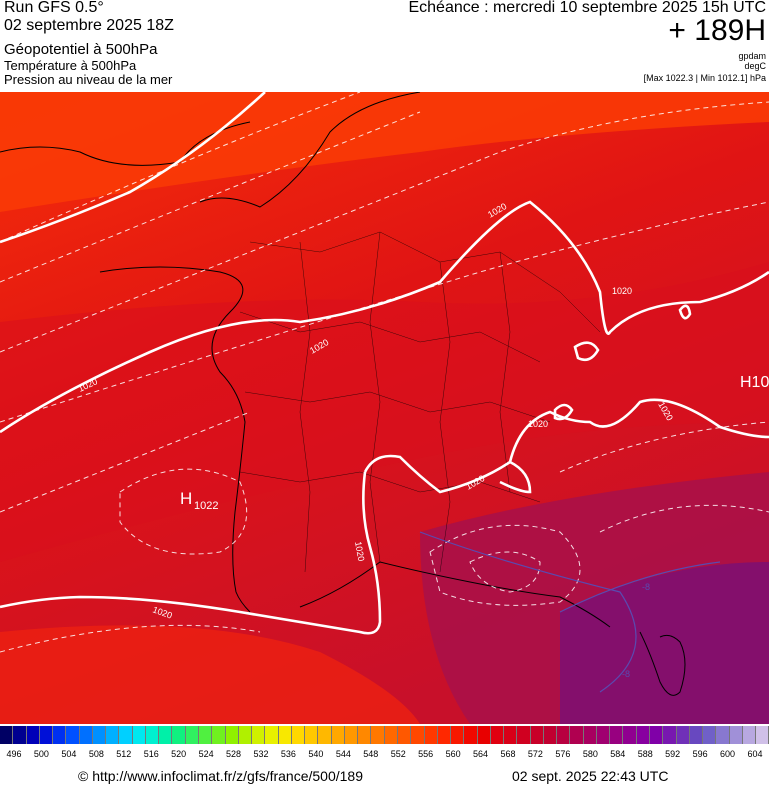 The width and height of the screenshot is (769, 786). What do you see at coordinates (755, 754) in the screenshot?
I see `colorbar-label: 604` at bounding box center [755, 754].